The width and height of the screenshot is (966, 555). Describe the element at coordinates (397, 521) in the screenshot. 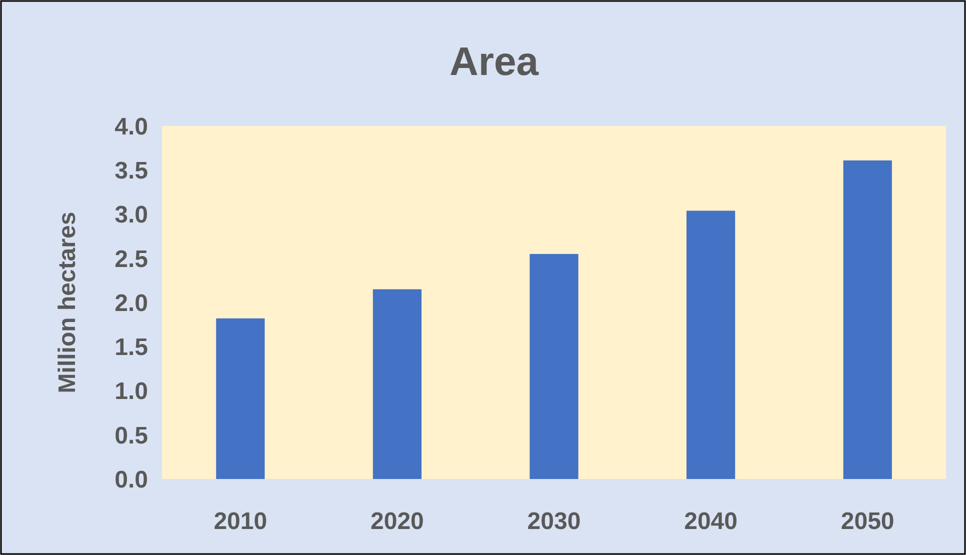

I see `x-tick-label: 2020` at that location.